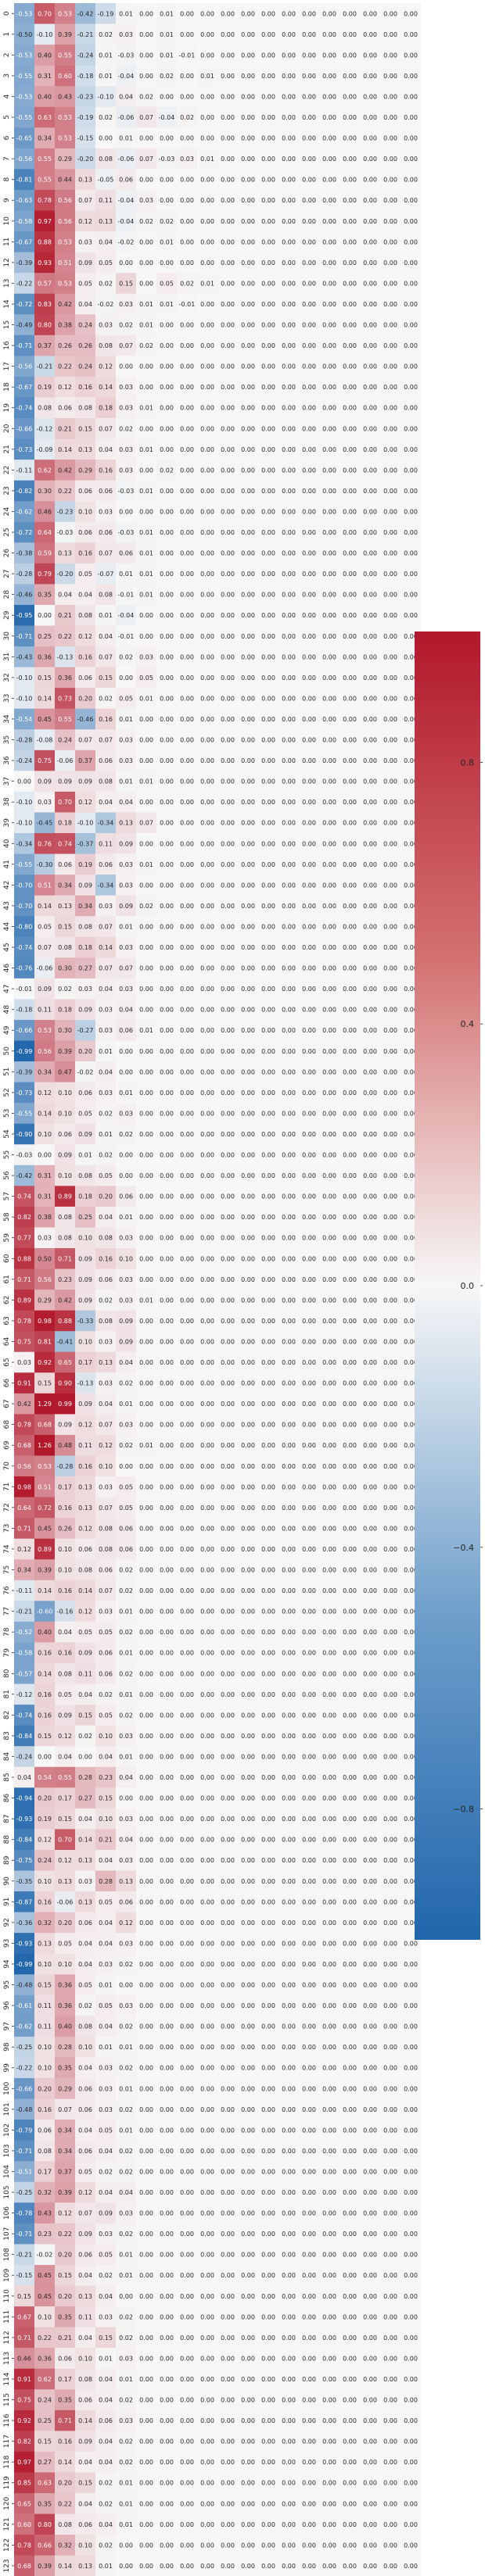  Describe the element at coordinates (106, 1923) in the screenshot. I see `cell-value-label: 0.04` at that location.